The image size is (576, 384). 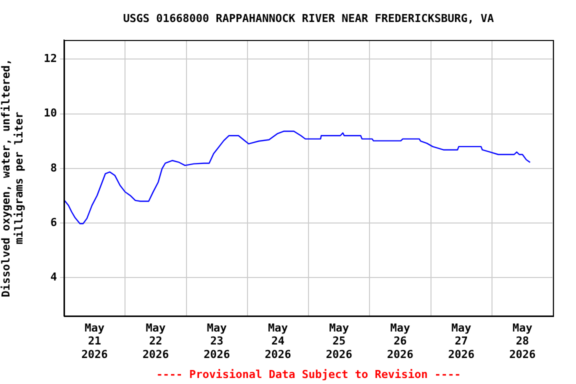 What do you see at coordinates (50, 58) in the screenshot?
I see `y-tick-label: 12` at bounding box center [50, 58].